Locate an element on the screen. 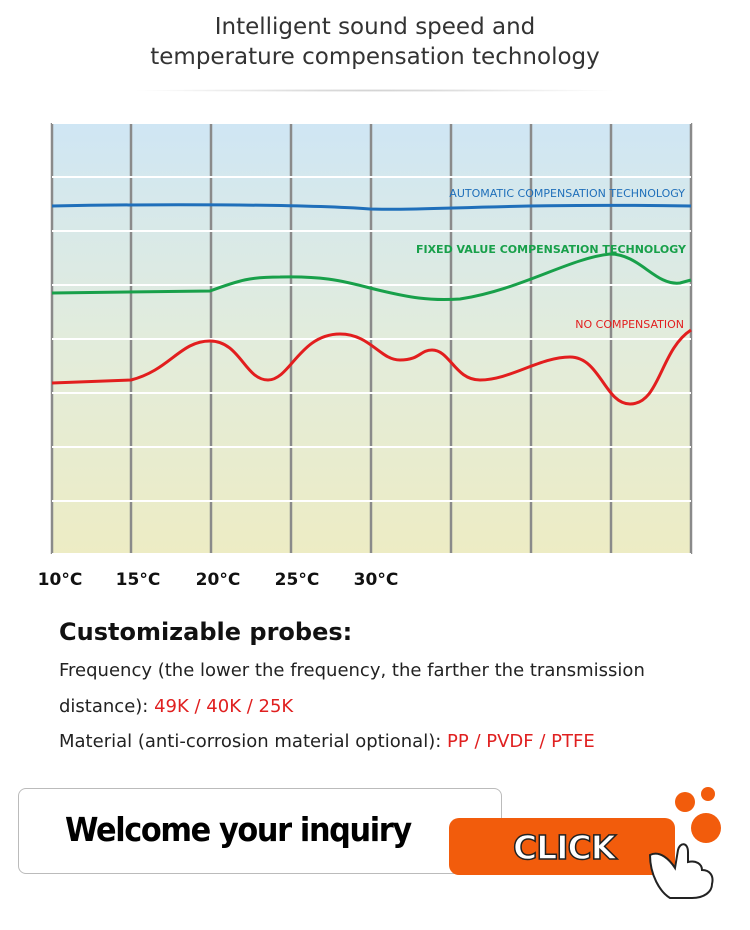 The width and height of the screenshot is (750, 930). curve-label: NO COMPENSATION is located at coordinates (629, 324).